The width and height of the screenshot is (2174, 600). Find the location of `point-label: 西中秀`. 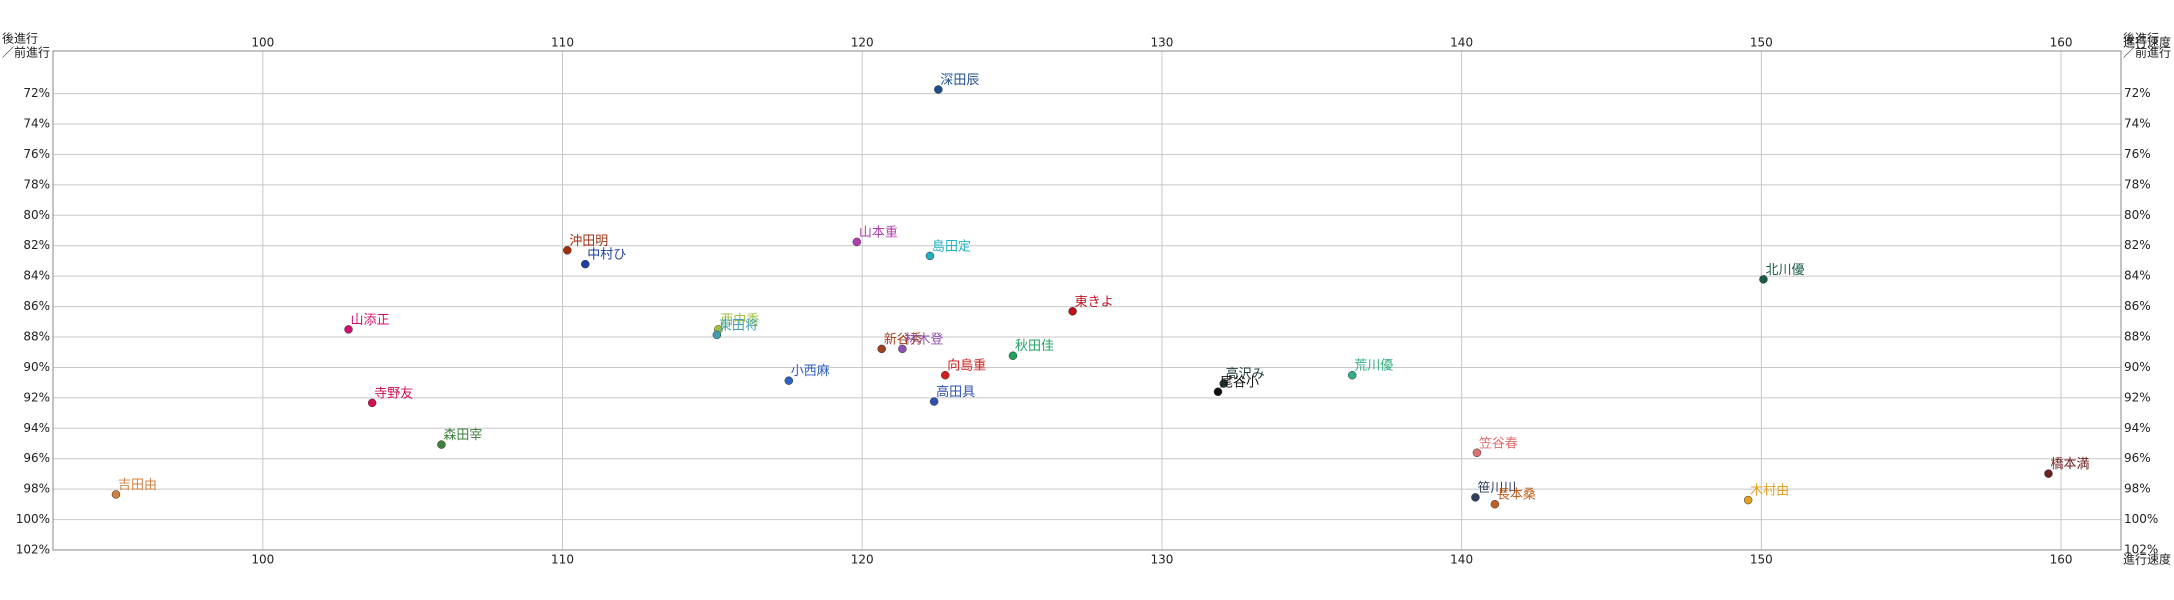

point-label: 西中秀 is located at coordinates (739, 320).